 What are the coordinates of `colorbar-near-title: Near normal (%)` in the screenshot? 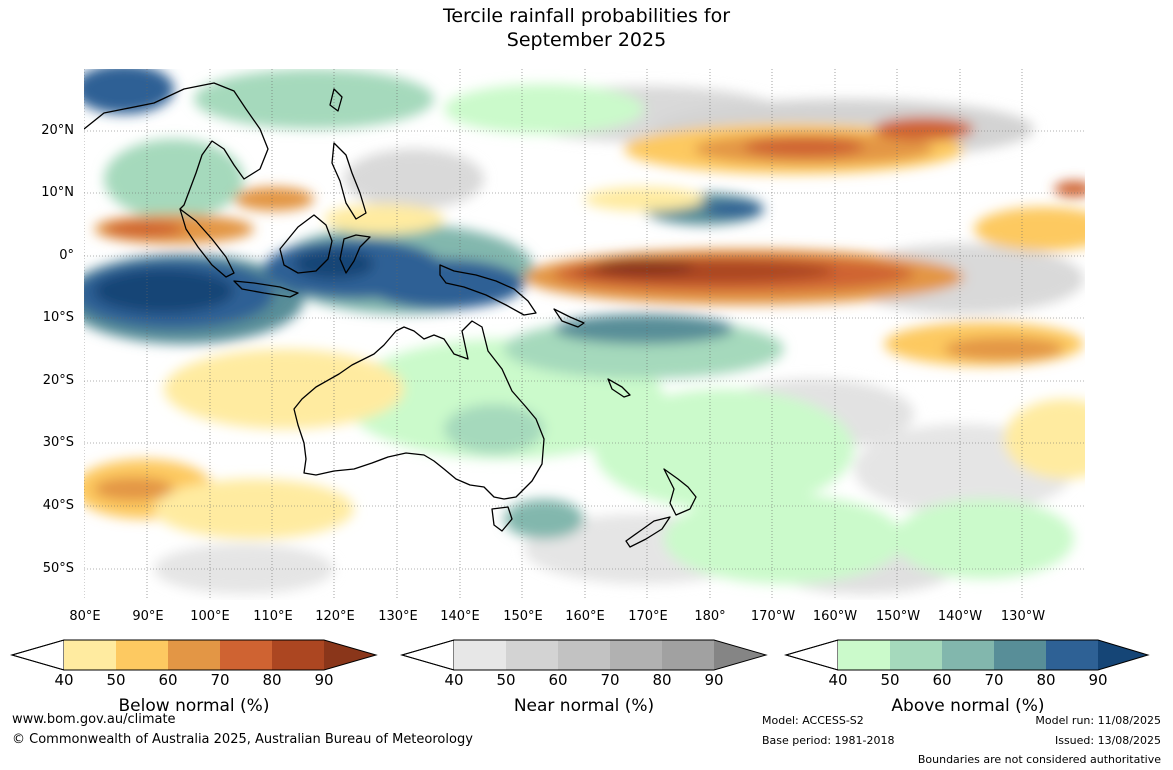 It's located at (584, 706).